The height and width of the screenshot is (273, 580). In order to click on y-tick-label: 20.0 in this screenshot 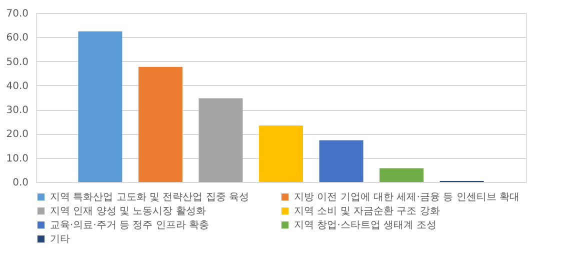, I will do `click(17, 134)`.